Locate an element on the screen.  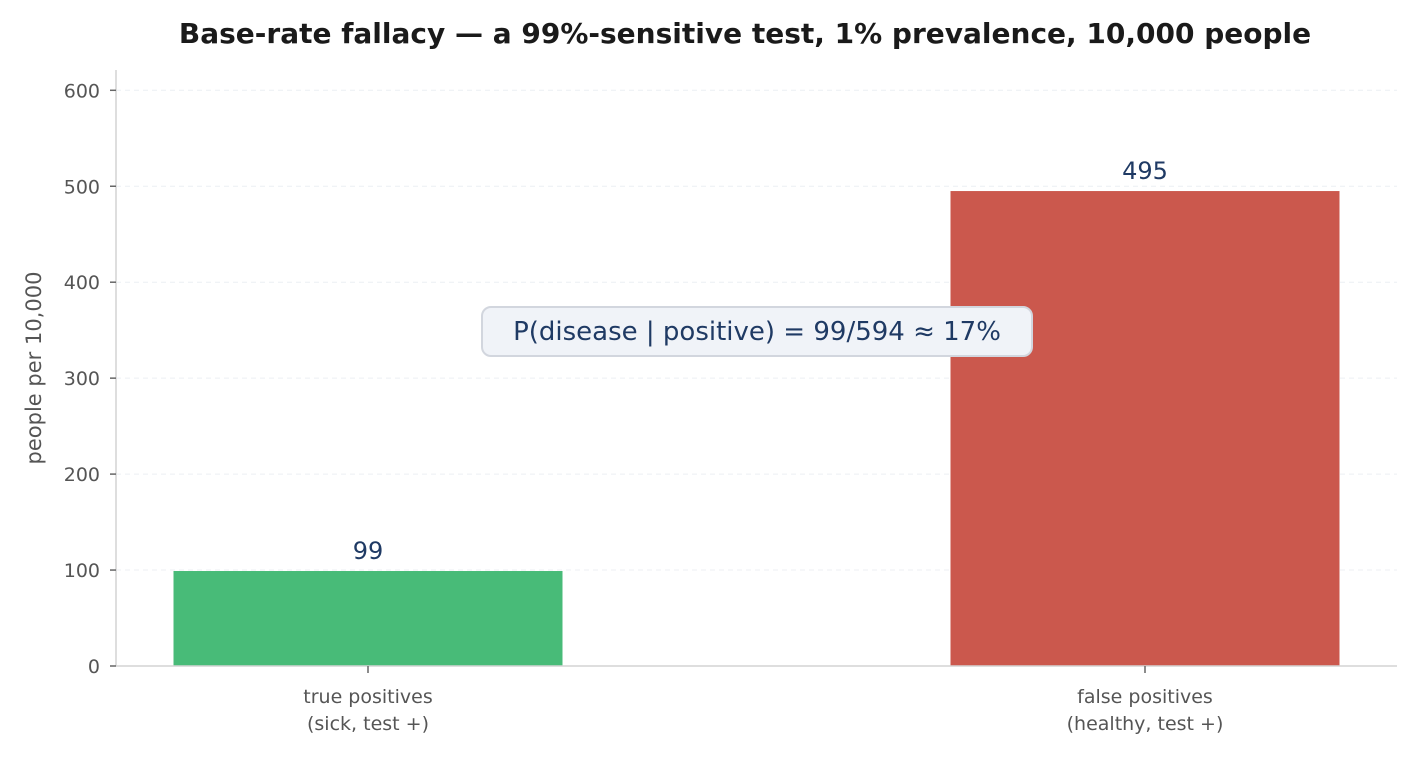
y-ticks: 0 100 200 300 400 500 600 is located at coordinates (90, 379).